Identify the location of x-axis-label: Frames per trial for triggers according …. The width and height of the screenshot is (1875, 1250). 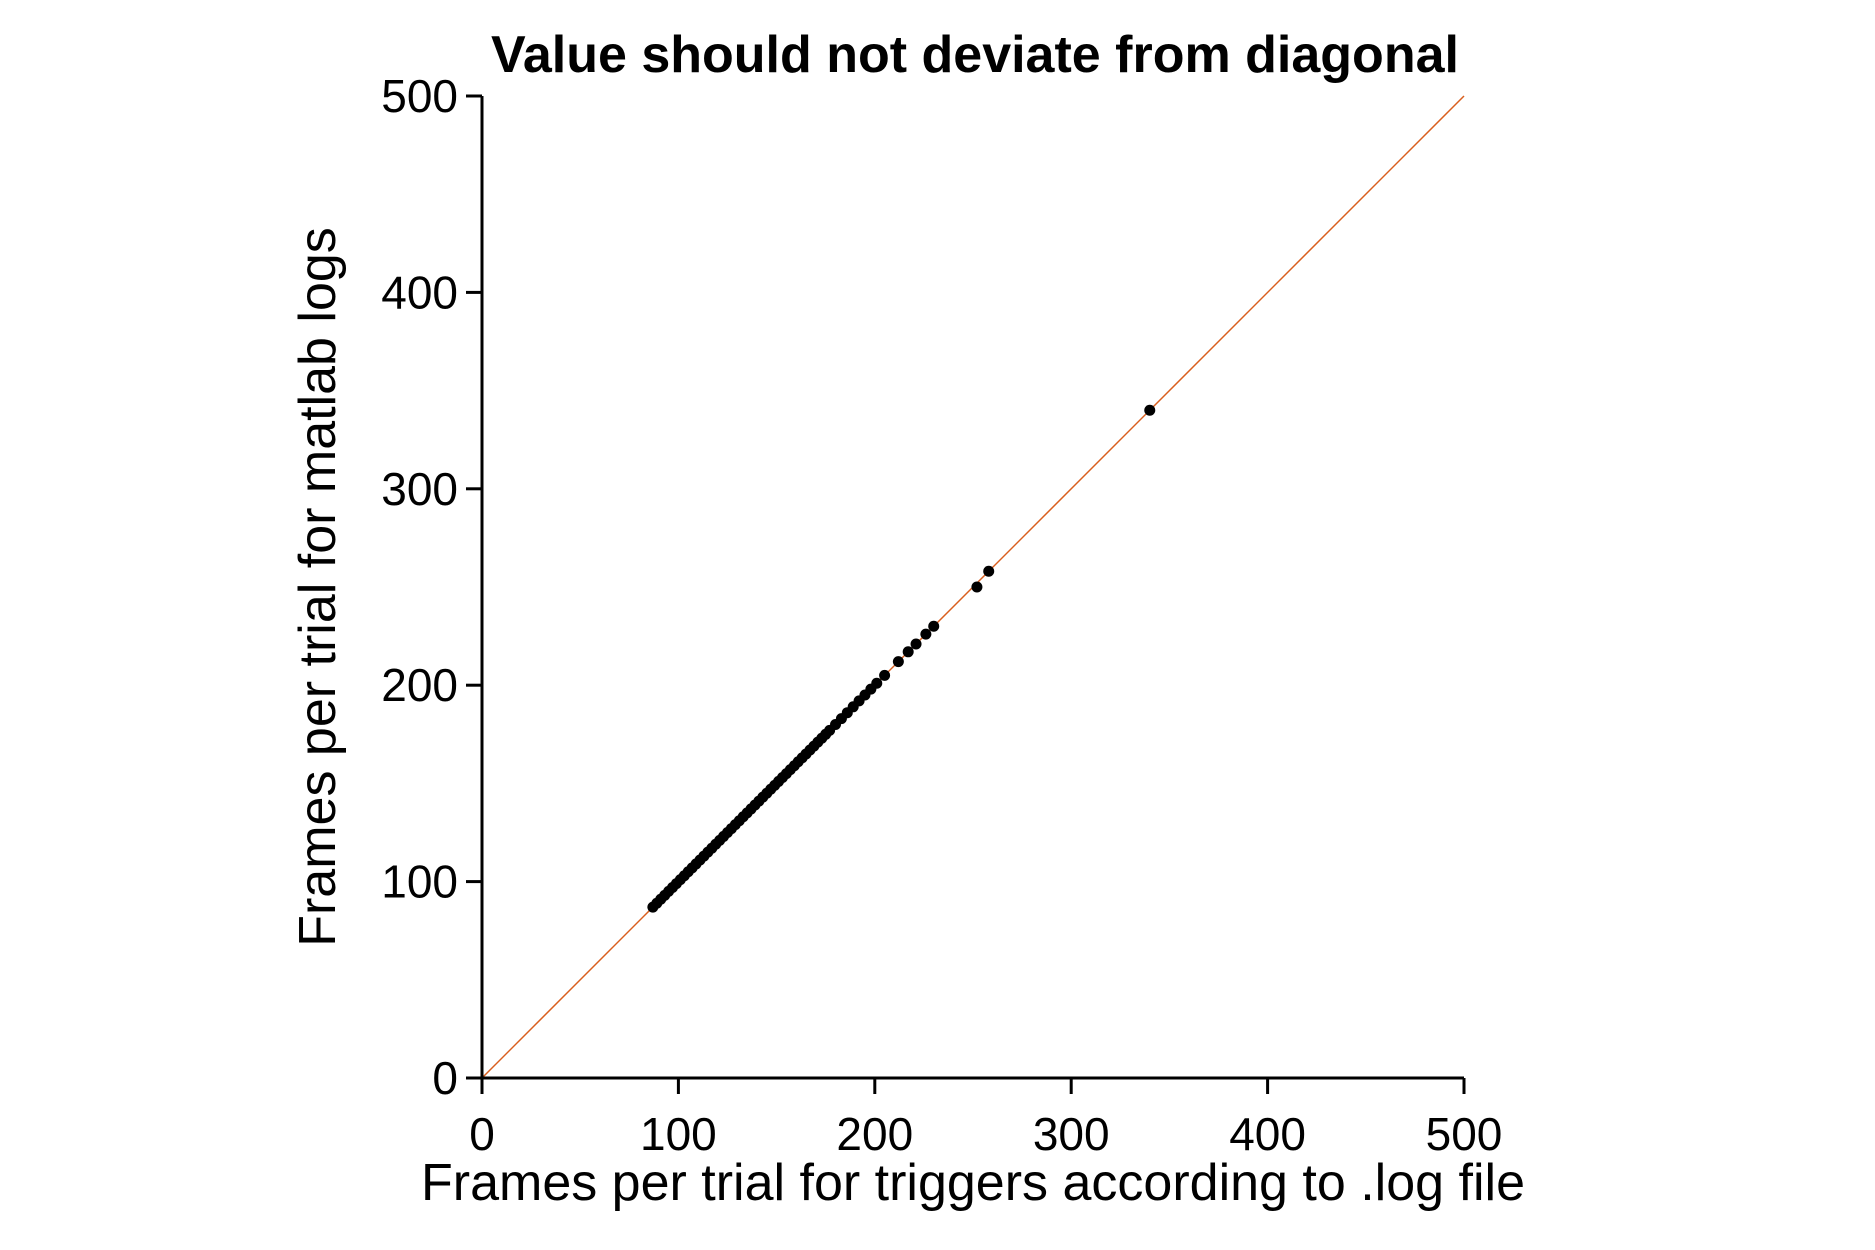
(973, 1183).